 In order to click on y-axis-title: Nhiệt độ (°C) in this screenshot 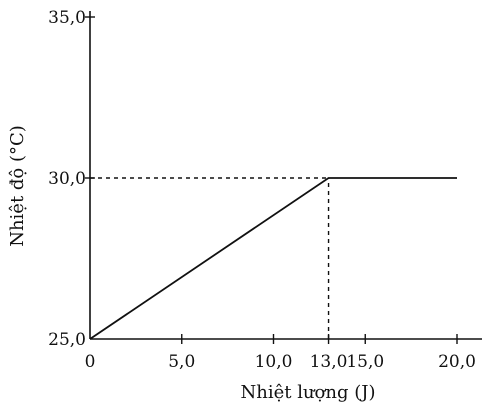, I will do `click(17, 186)`.